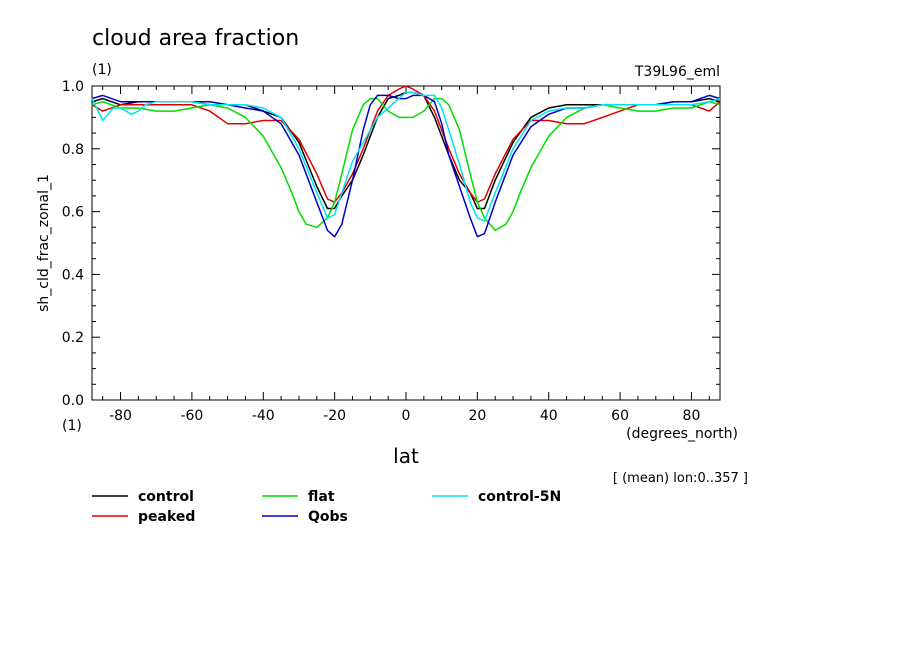 The width and height of the screenshot is (904, 654). What do you see at coordinates (166, 497) in the screenshot?
I see `legend-label-control: control` at bounding box center [166, 497].